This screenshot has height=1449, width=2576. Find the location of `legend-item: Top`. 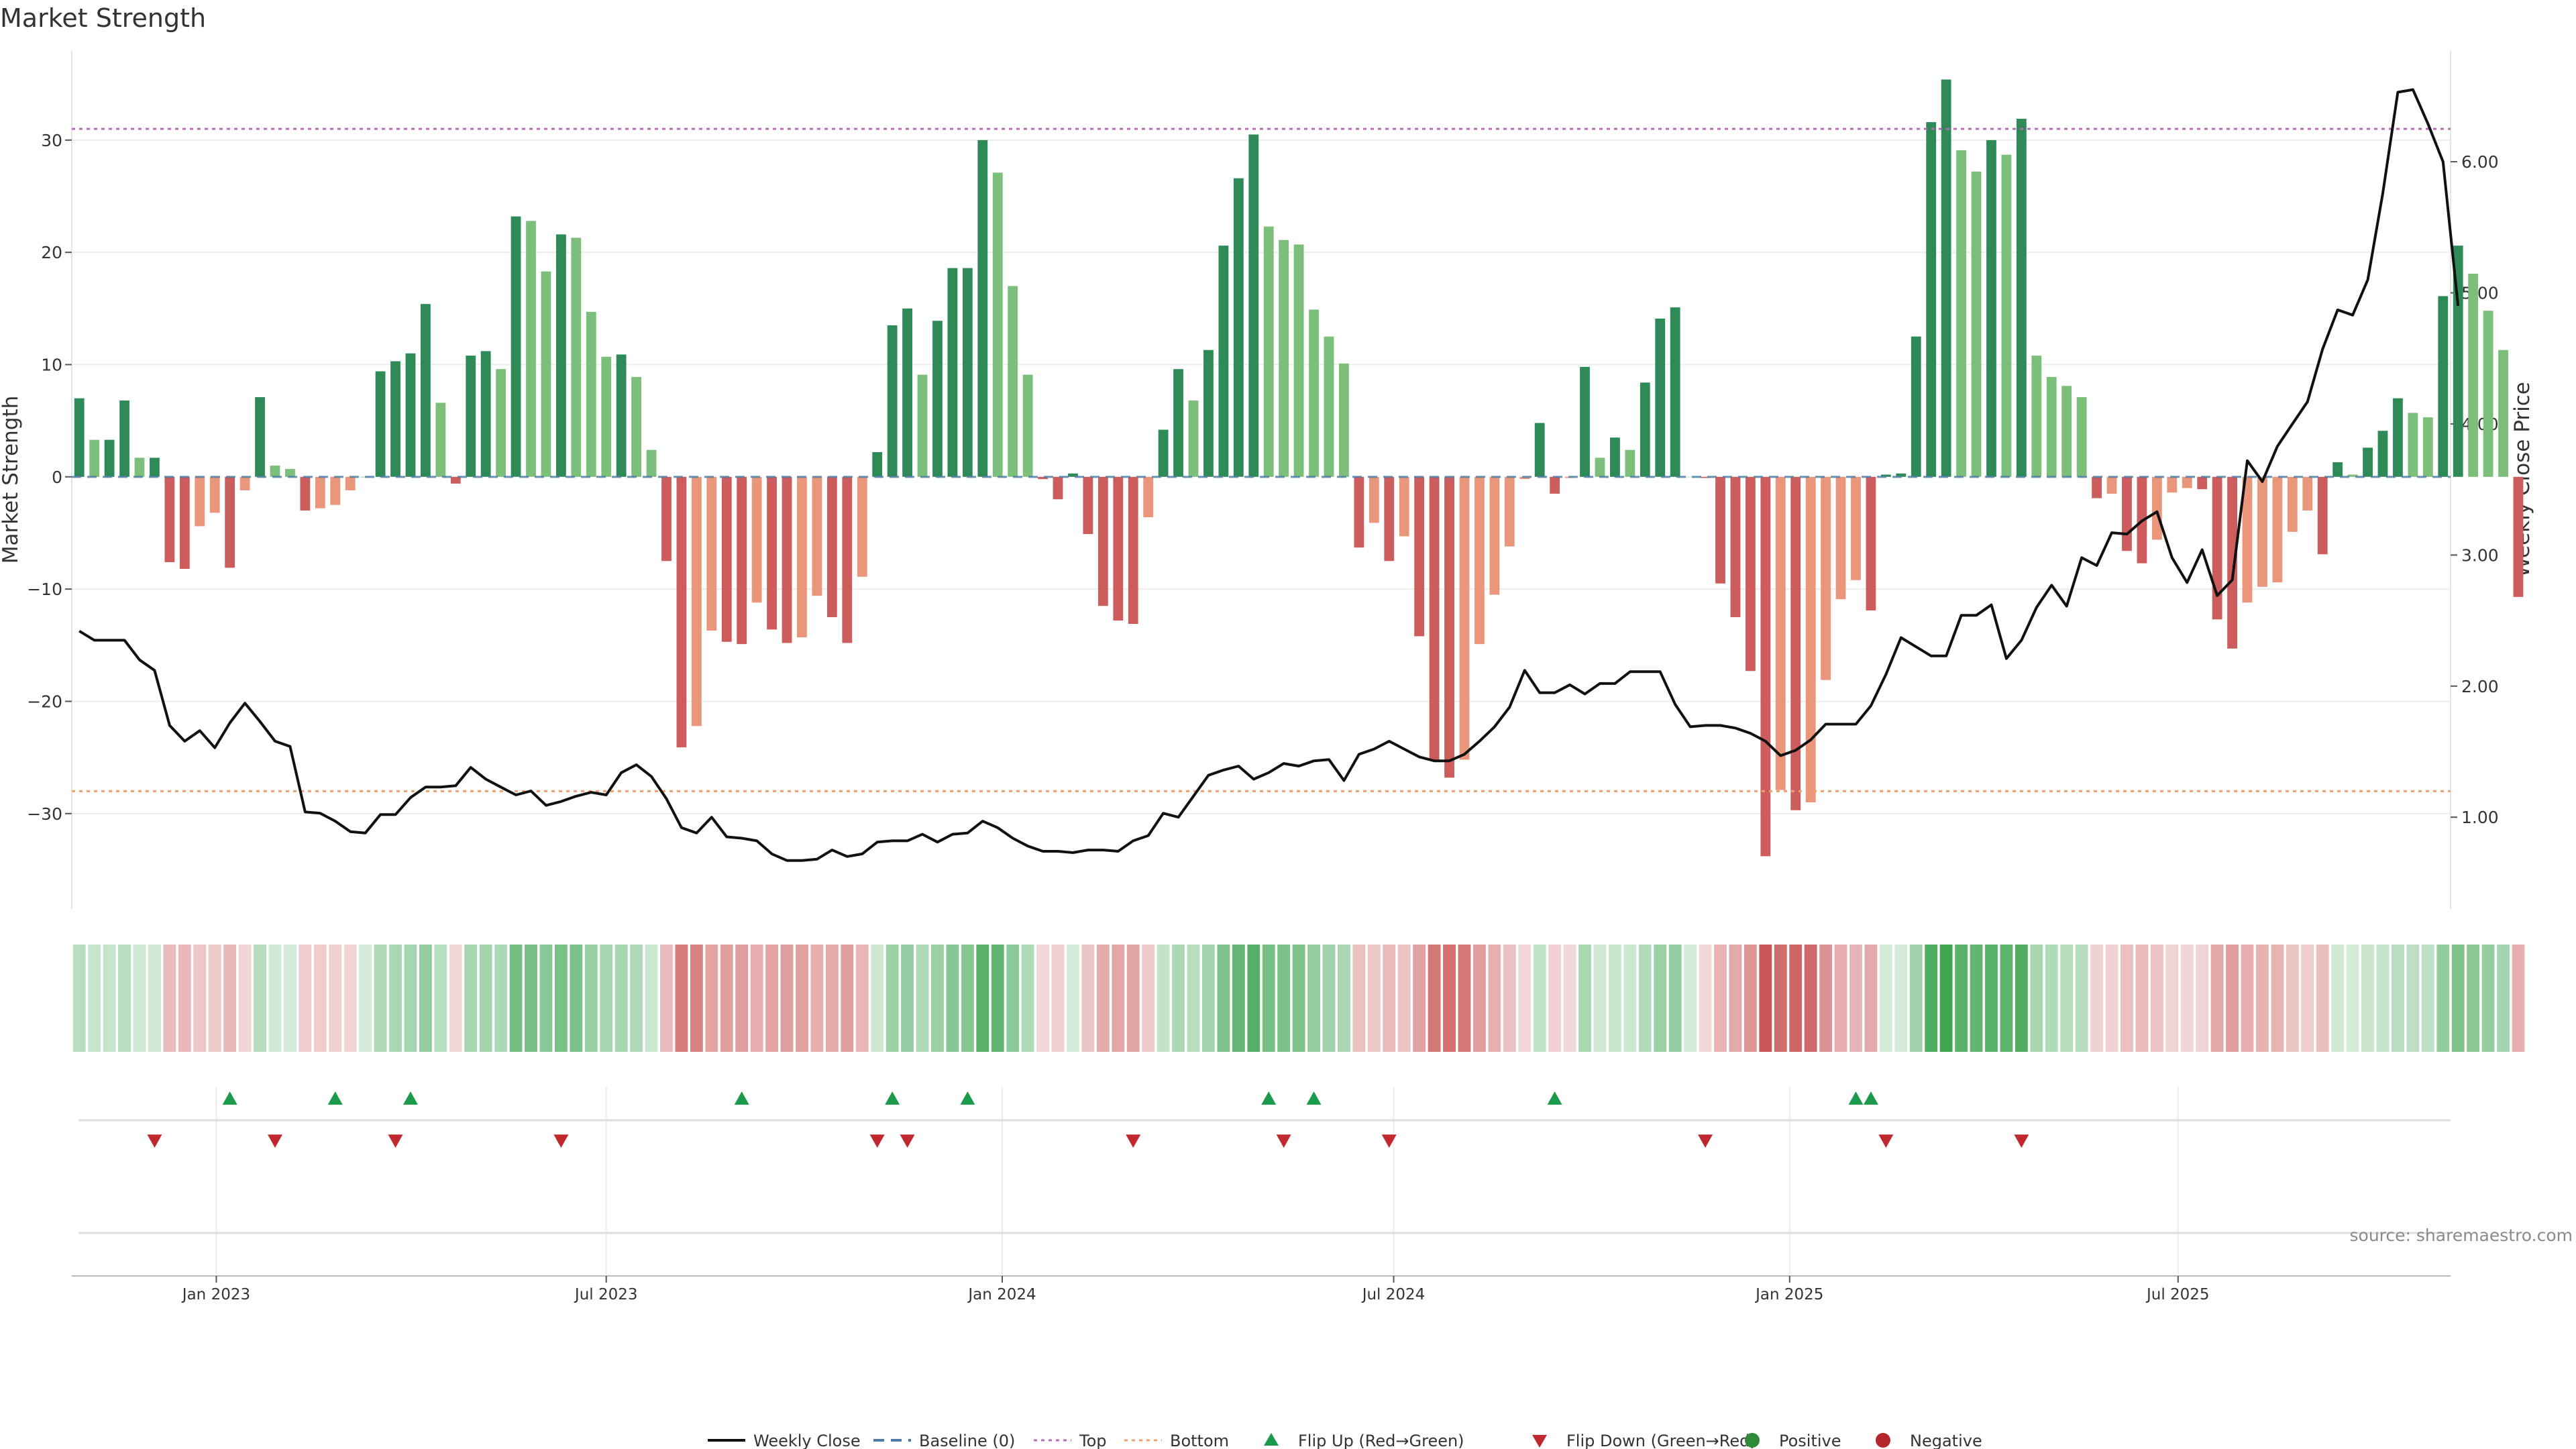

legend-item: Top is located at coordinates (1070, 1440).